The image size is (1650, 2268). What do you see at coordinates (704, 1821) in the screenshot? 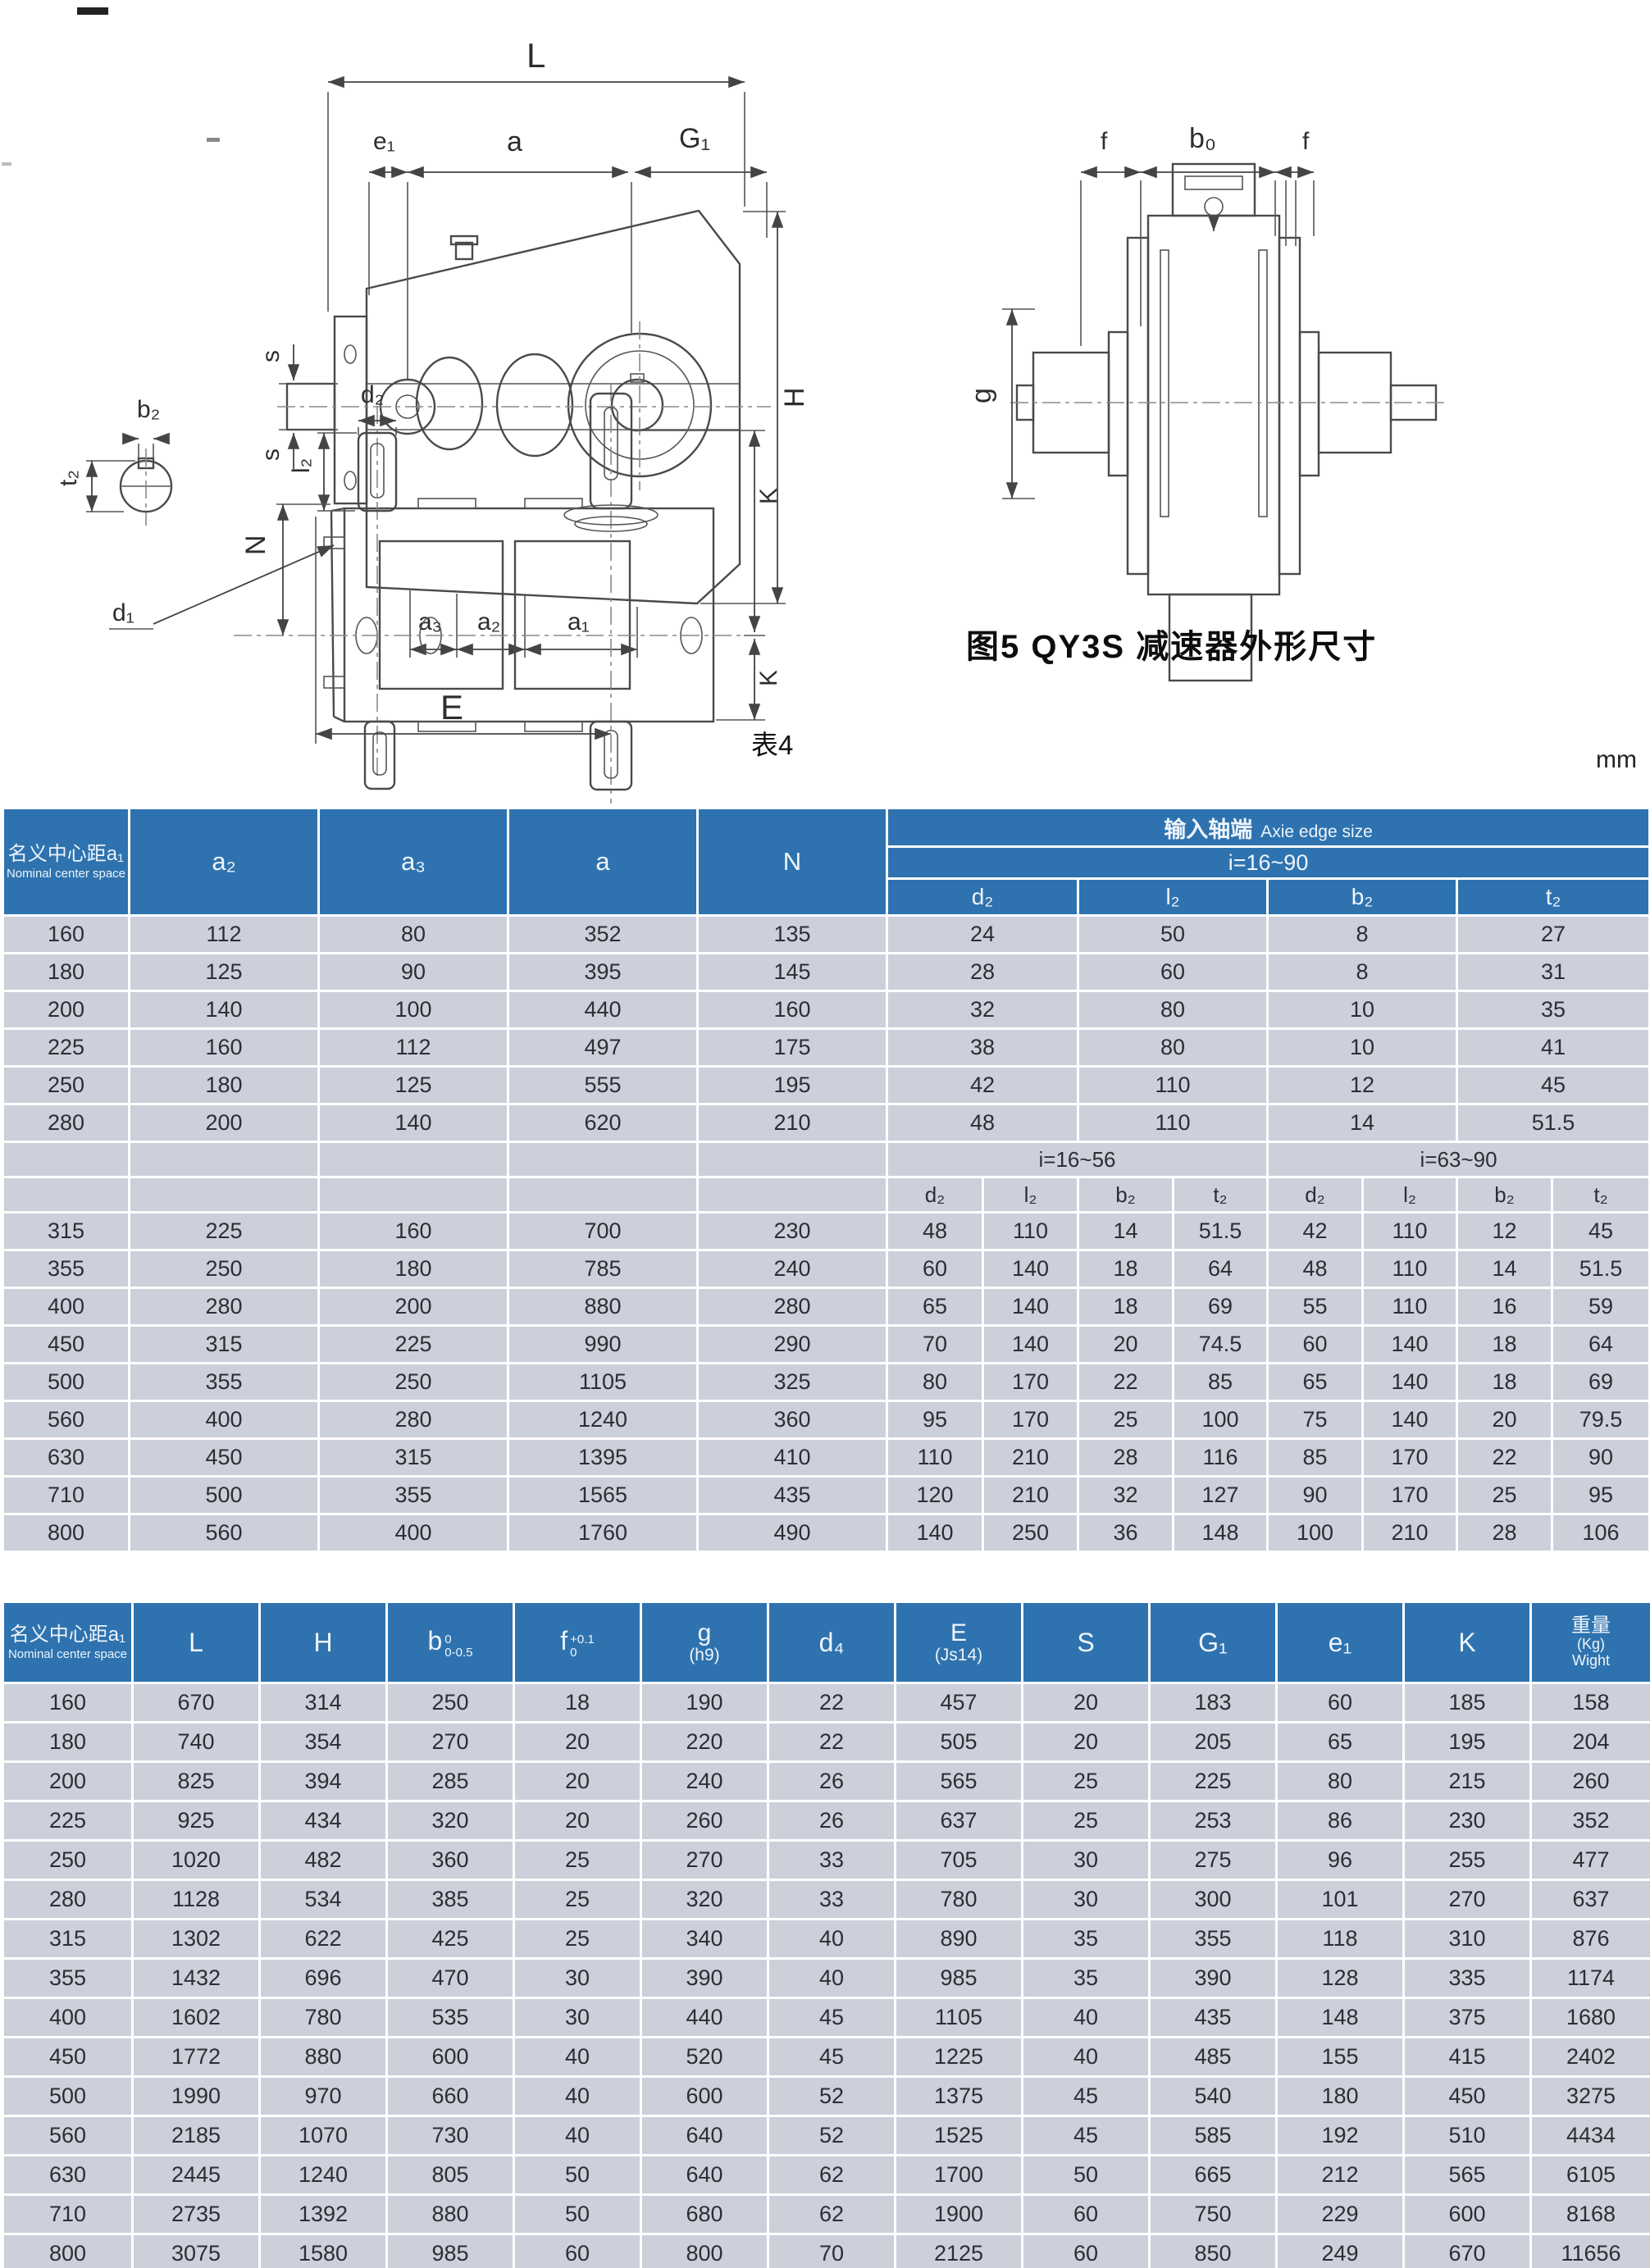
I see `cell: 260` at bounding box center [704, 1821].